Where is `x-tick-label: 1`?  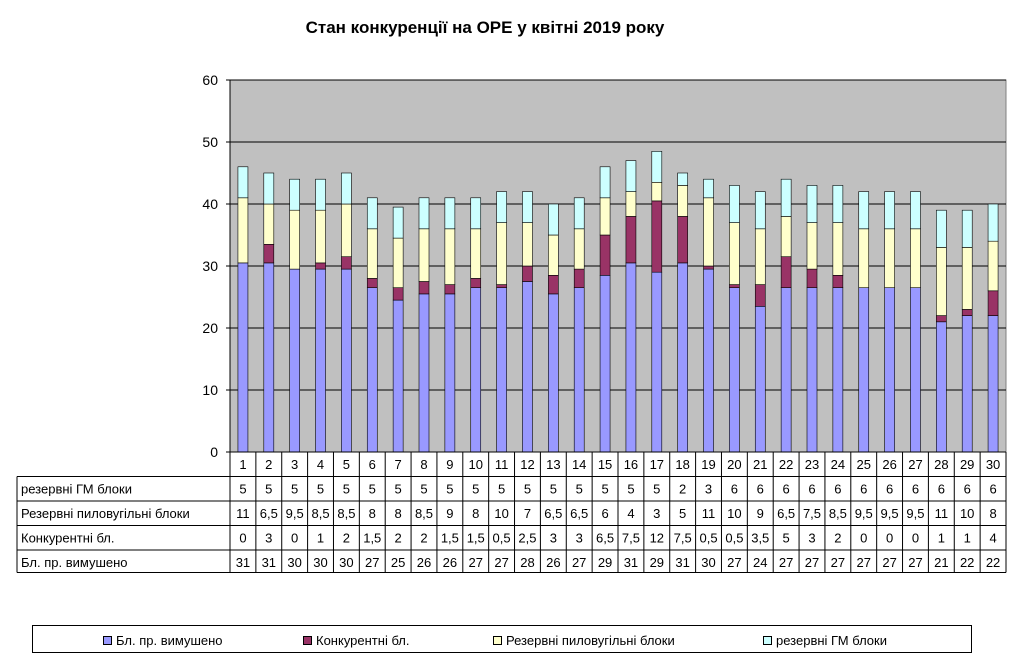
x-tick-label: 1 is located at coordinates (242, 464).